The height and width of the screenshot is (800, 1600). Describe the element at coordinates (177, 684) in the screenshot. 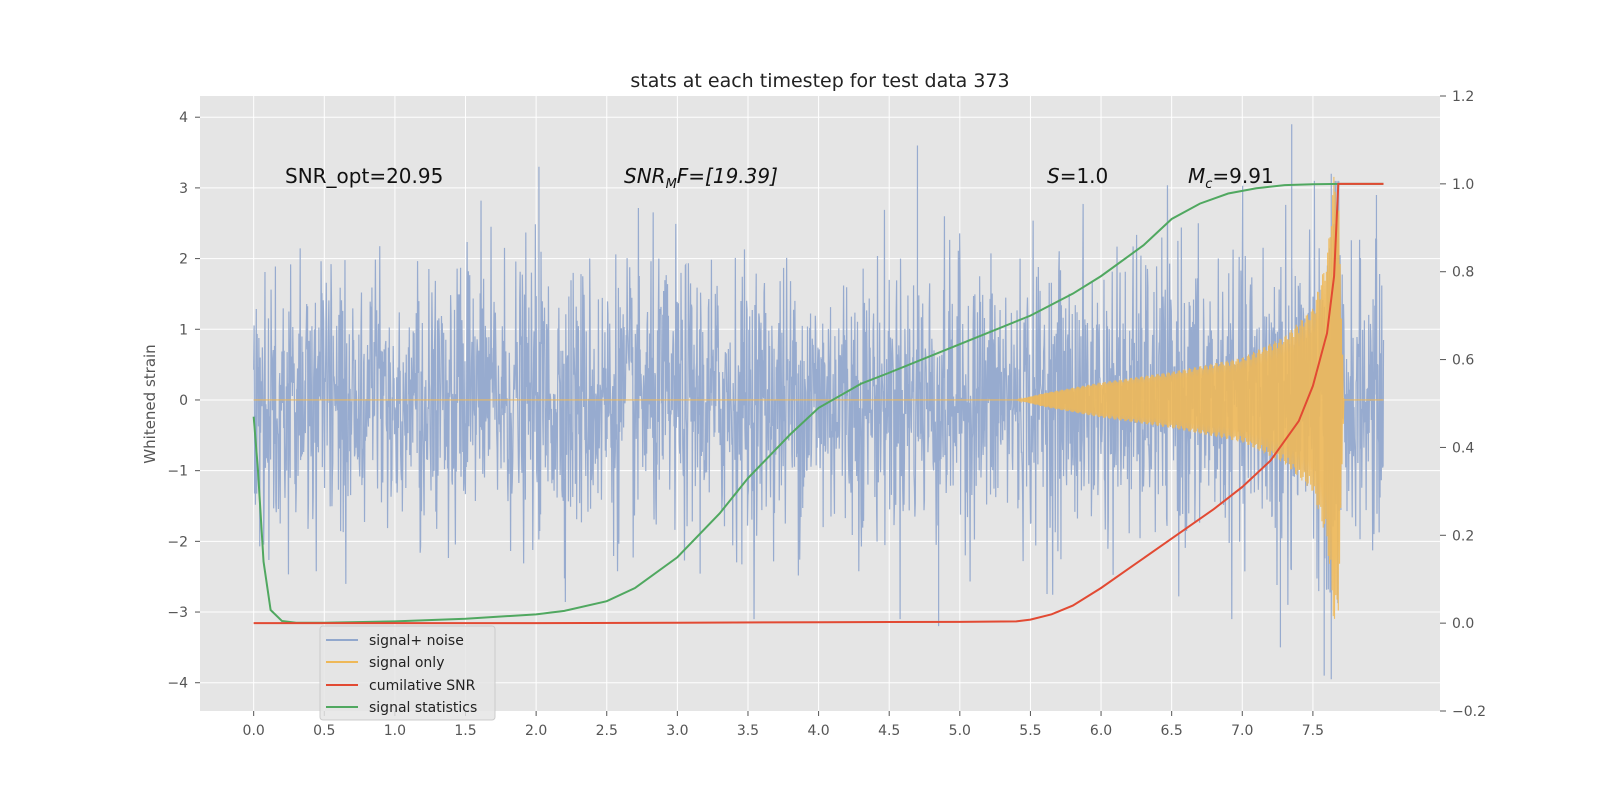

I see `y-tick-label-8: −4` at that location.